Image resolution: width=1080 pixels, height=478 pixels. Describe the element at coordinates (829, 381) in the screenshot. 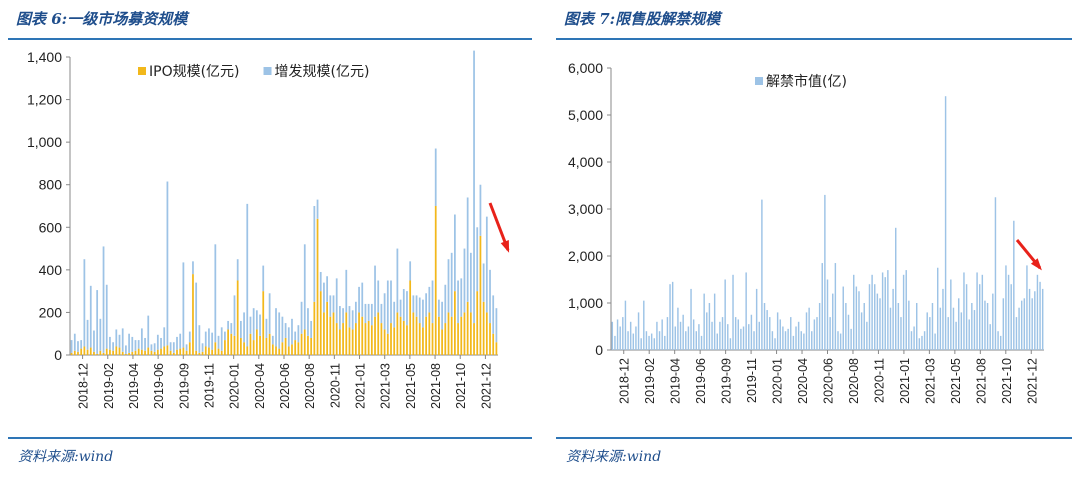

I see `x-tick-label: 2020-06` at that location.